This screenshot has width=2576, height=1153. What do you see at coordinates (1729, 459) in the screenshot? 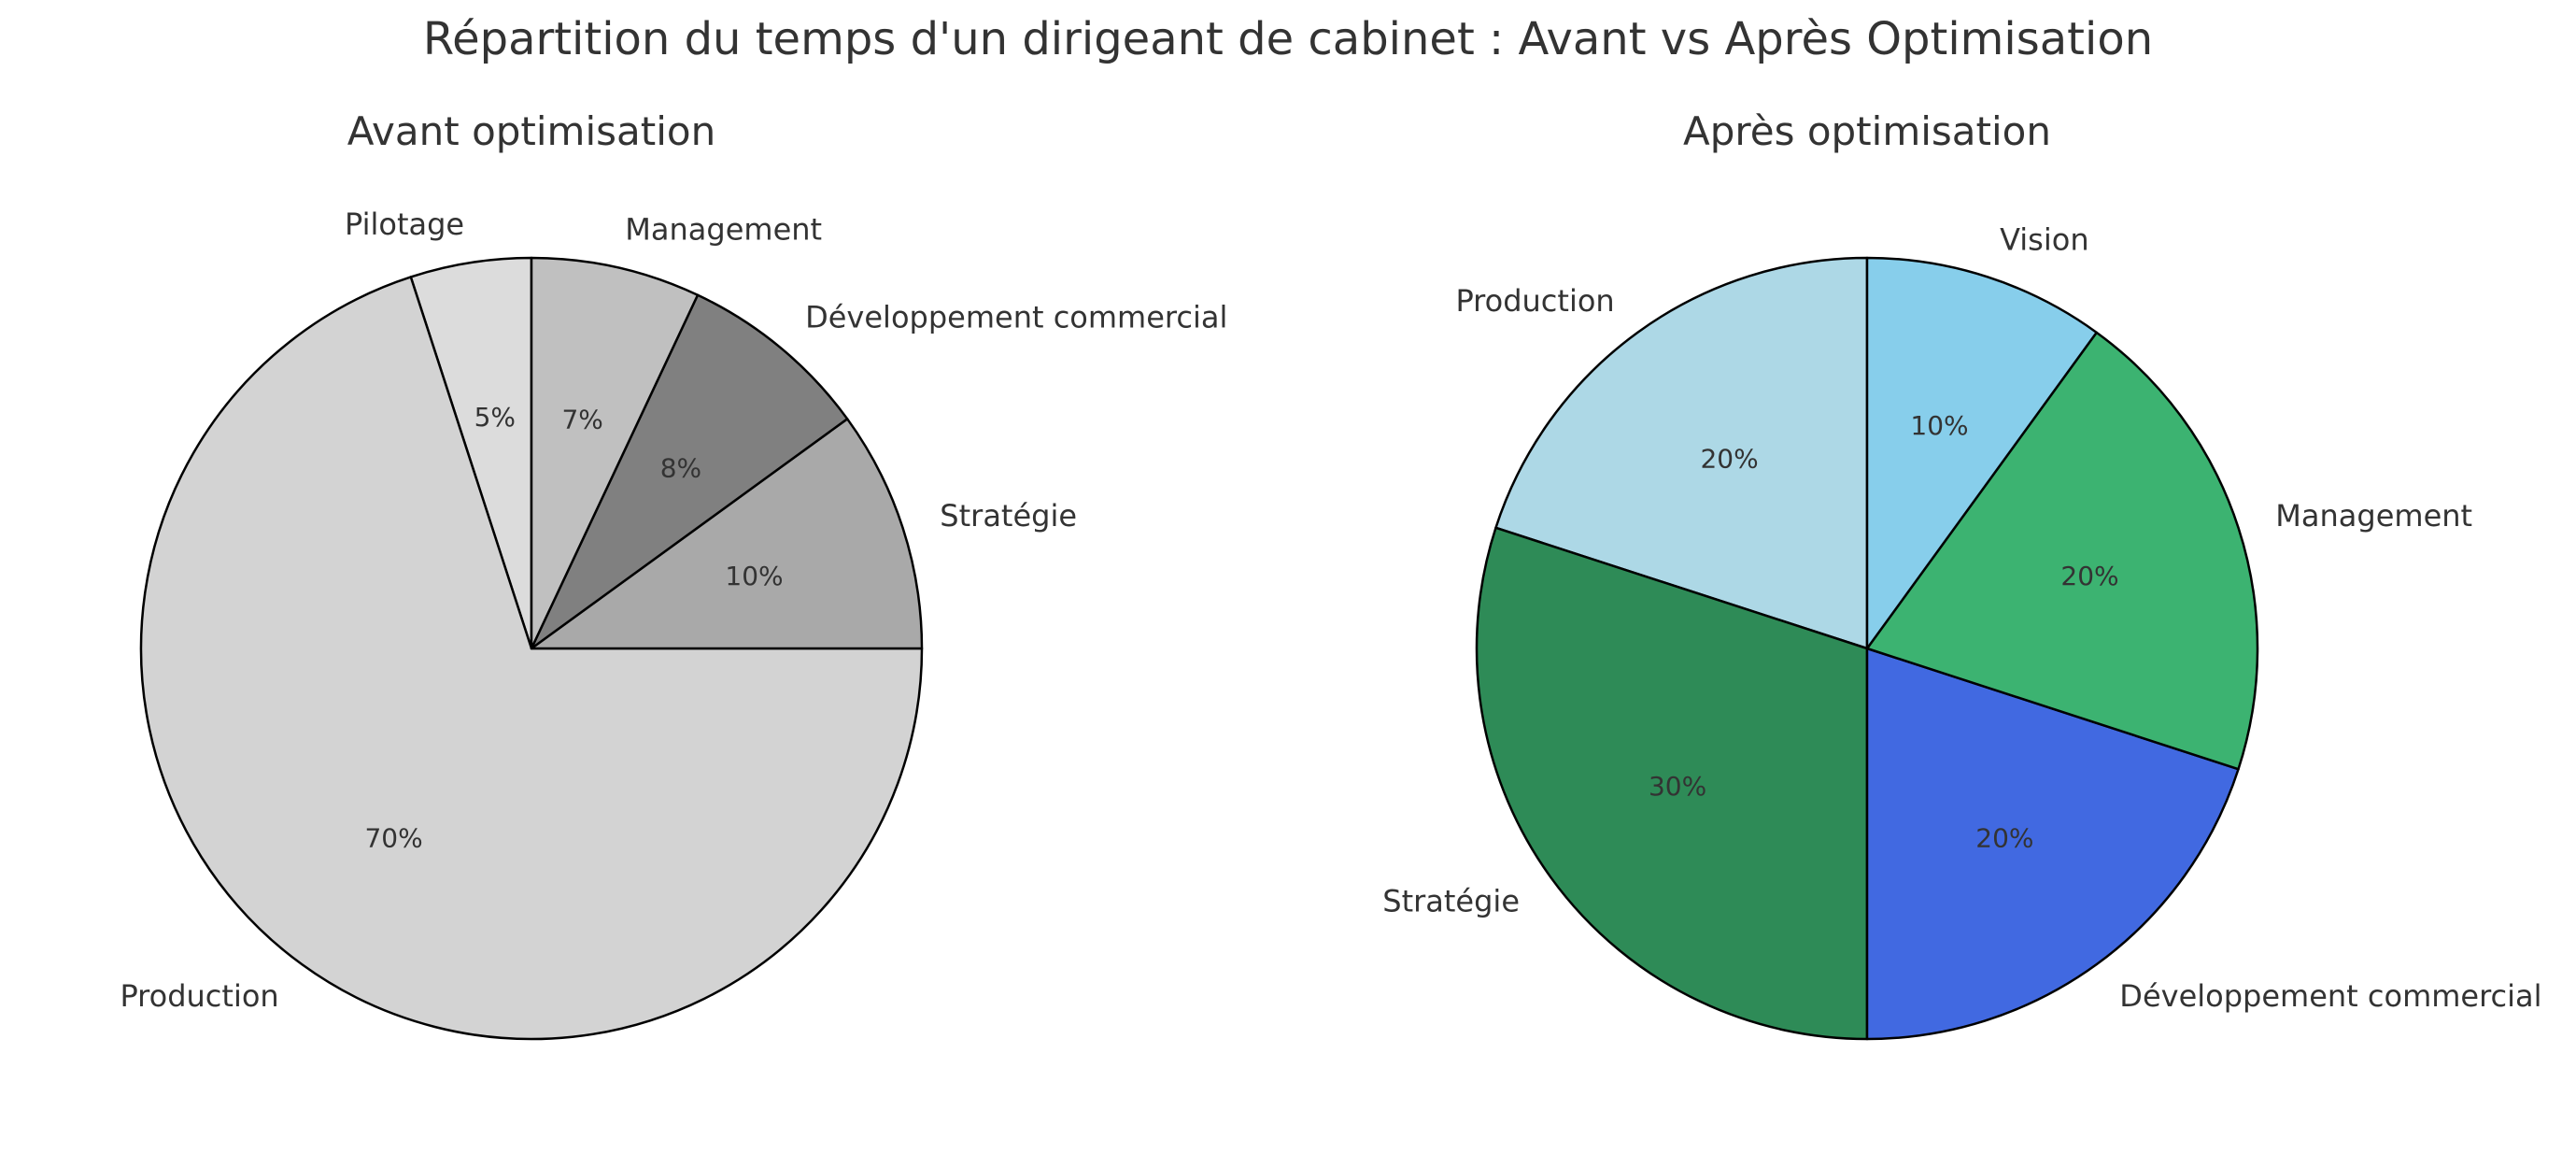
I see `pie-pct-label-production-after: 20%` at bounding box center [1729, 459].